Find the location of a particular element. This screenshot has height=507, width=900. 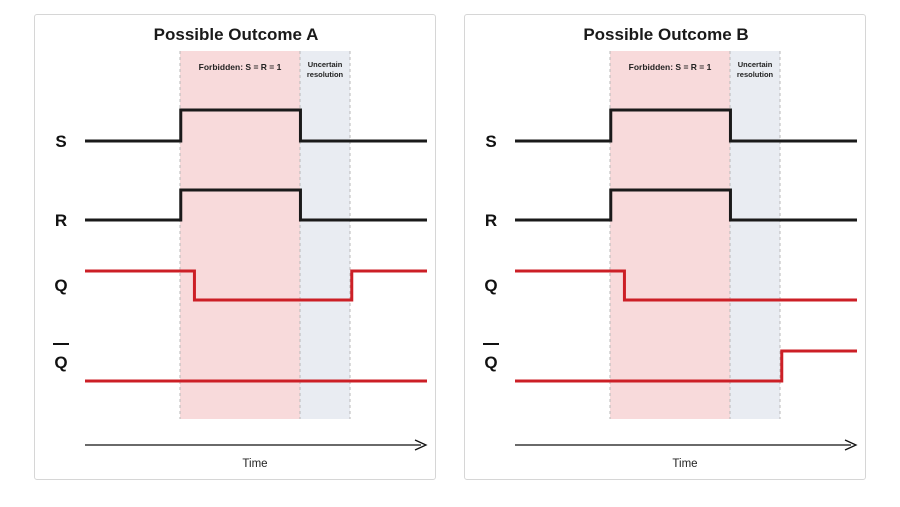

panel-title: Possible Outcome A is located at coordinates (236, 34).